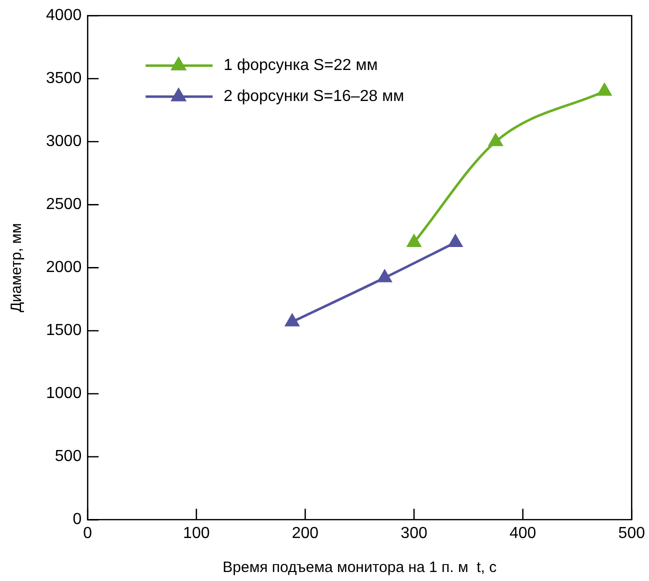  I want to click on y-tick-label: 3000, so click(64, 141).